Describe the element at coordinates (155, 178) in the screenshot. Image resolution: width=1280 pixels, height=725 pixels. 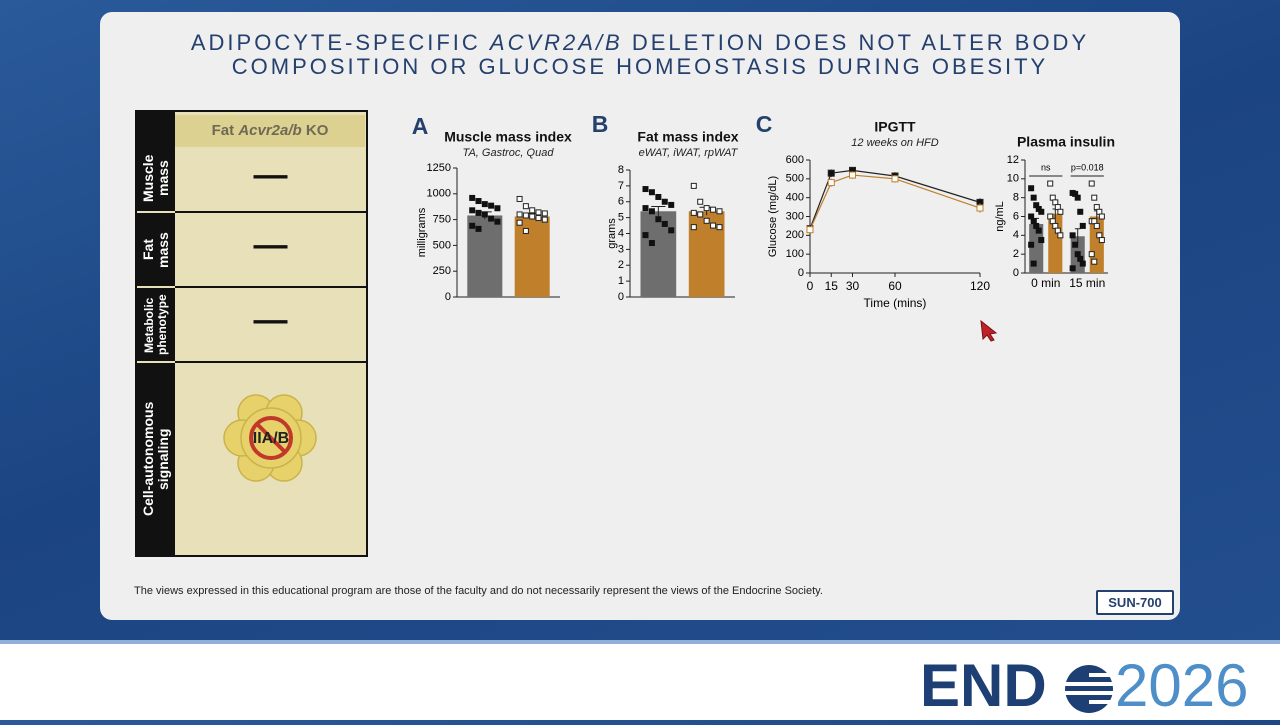
I see `row-label: Muscle mass` at that location.